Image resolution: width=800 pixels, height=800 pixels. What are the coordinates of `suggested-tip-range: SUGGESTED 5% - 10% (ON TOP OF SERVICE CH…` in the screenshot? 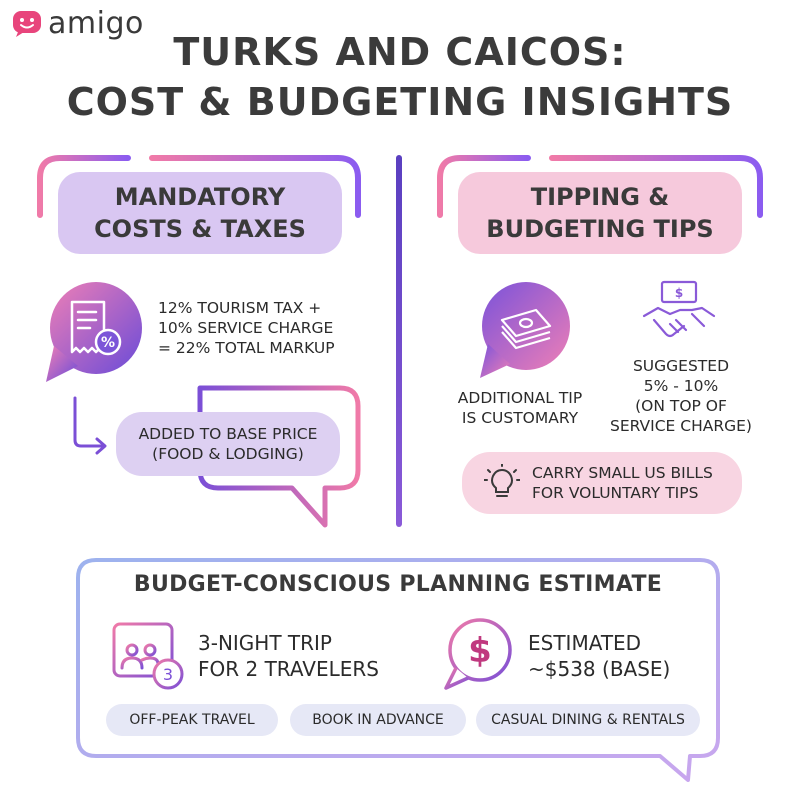 It's located at (681, 396).